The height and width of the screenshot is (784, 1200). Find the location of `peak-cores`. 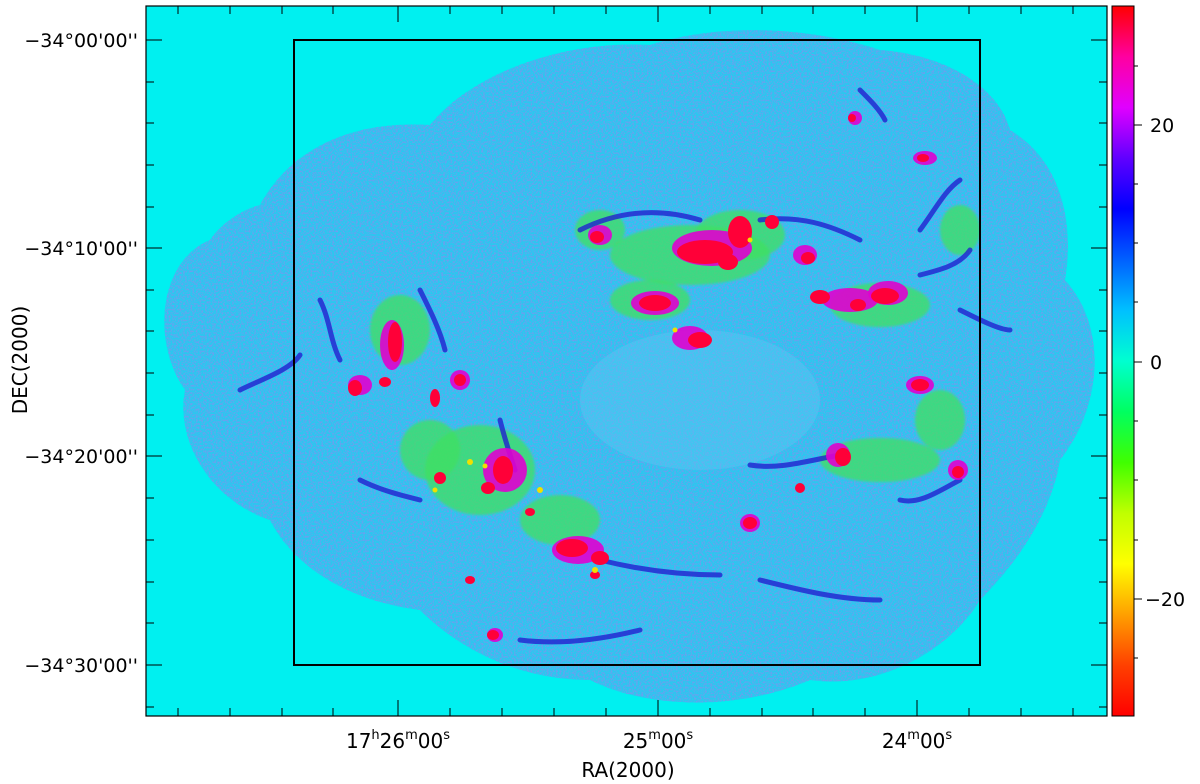

peak-cores is located at coordinates (592, 405).